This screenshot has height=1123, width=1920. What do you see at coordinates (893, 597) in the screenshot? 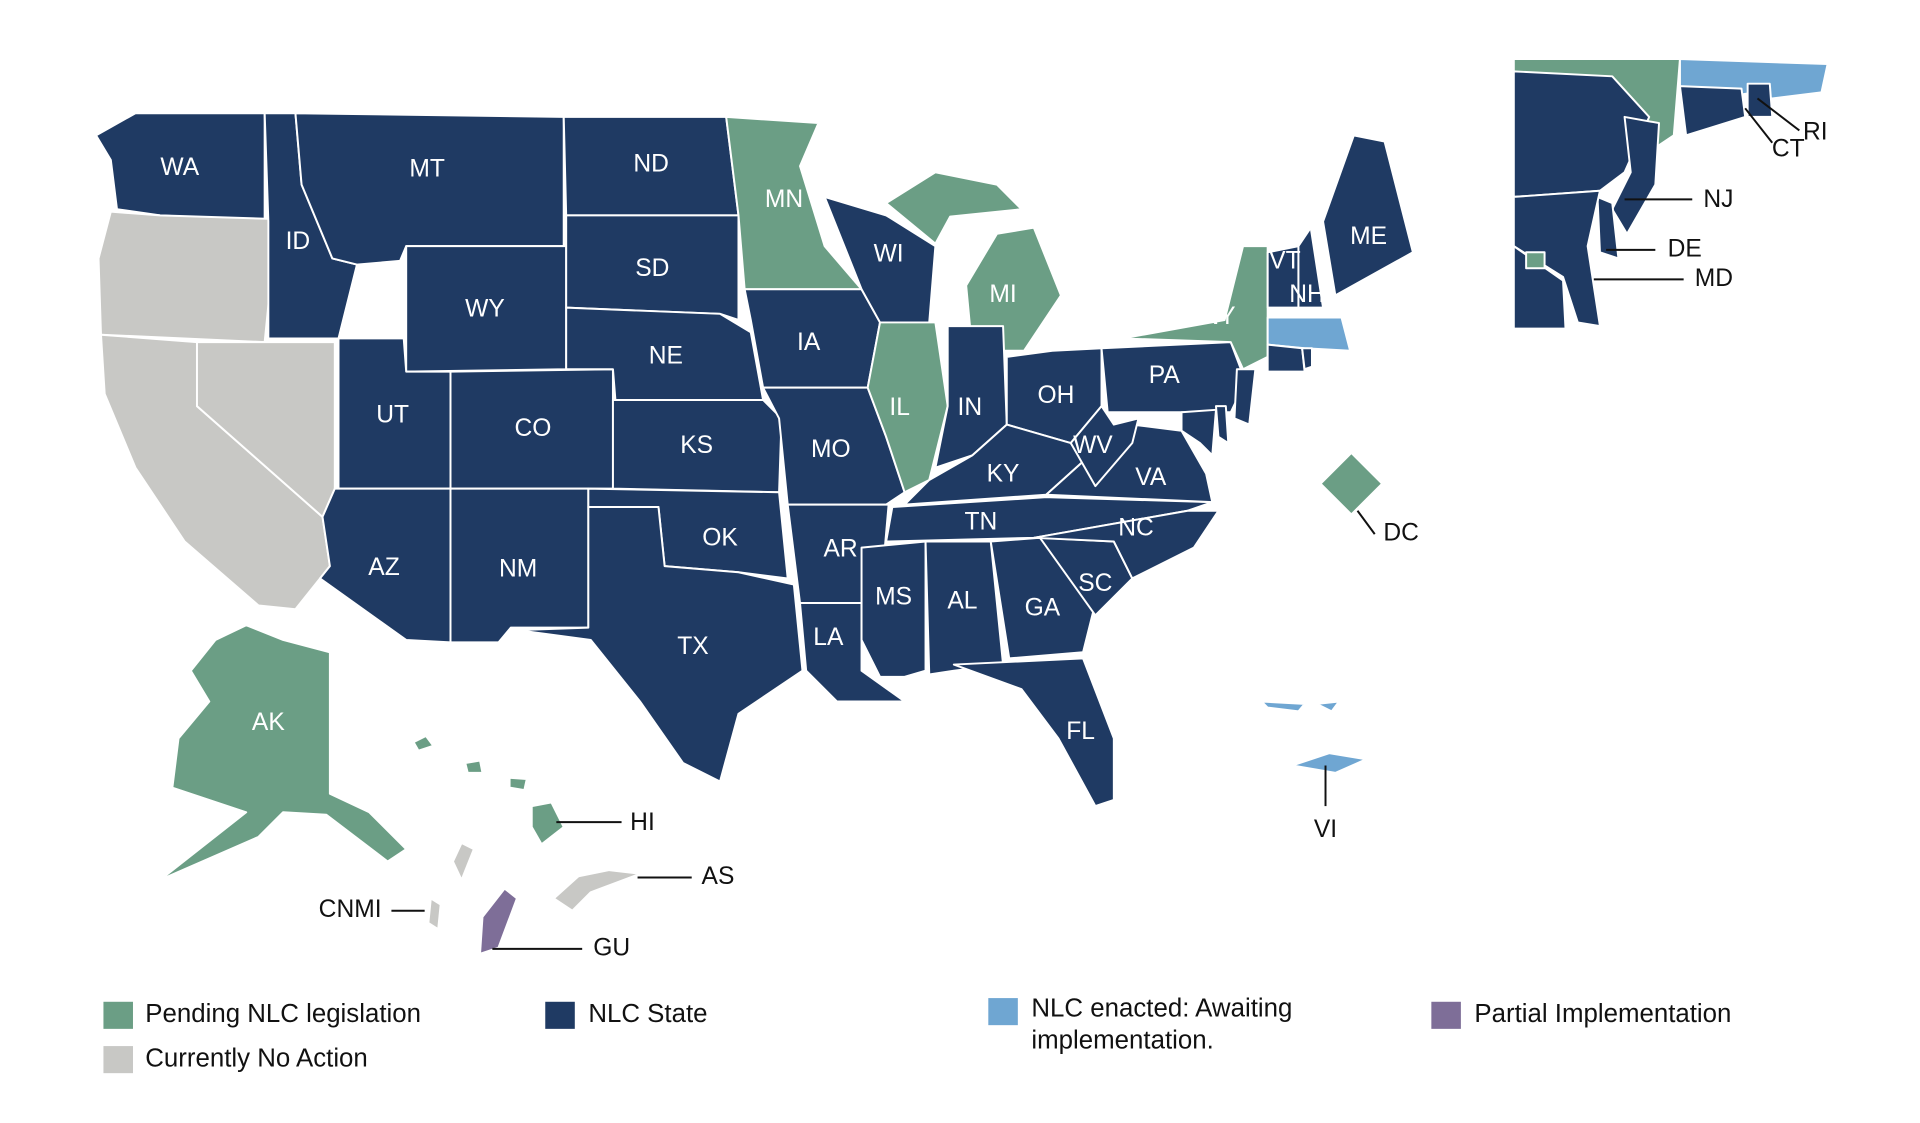
I see `region-label: MS` at bounding box center [893, 597].